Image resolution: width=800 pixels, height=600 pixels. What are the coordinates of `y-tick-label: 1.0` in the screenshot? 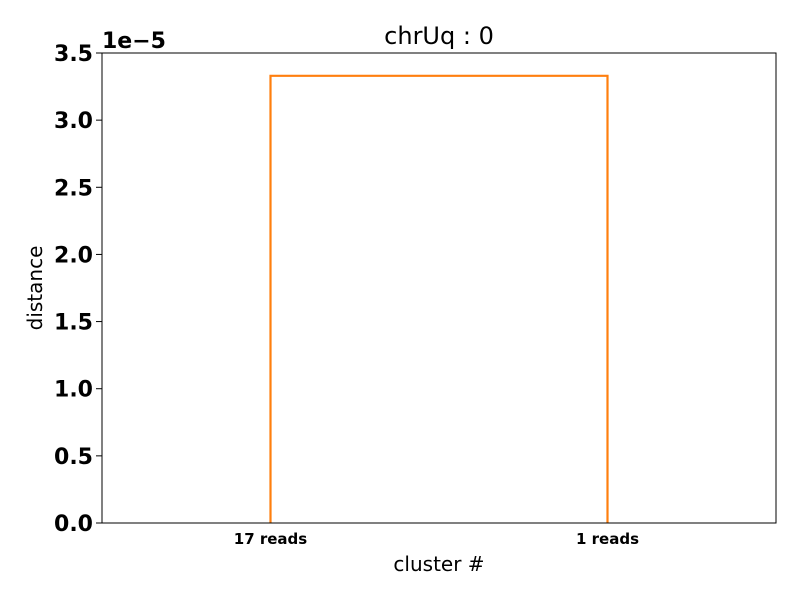 It's located at (73, 390).